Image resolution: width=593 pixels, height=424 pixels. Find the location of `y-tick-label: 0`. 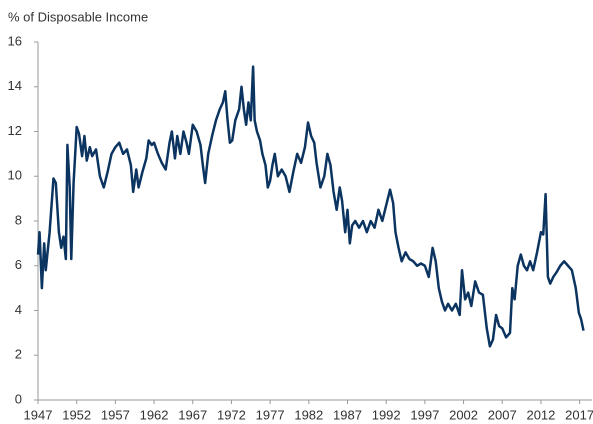

y-tick-label: 0 is located at coordinates (18, 398).